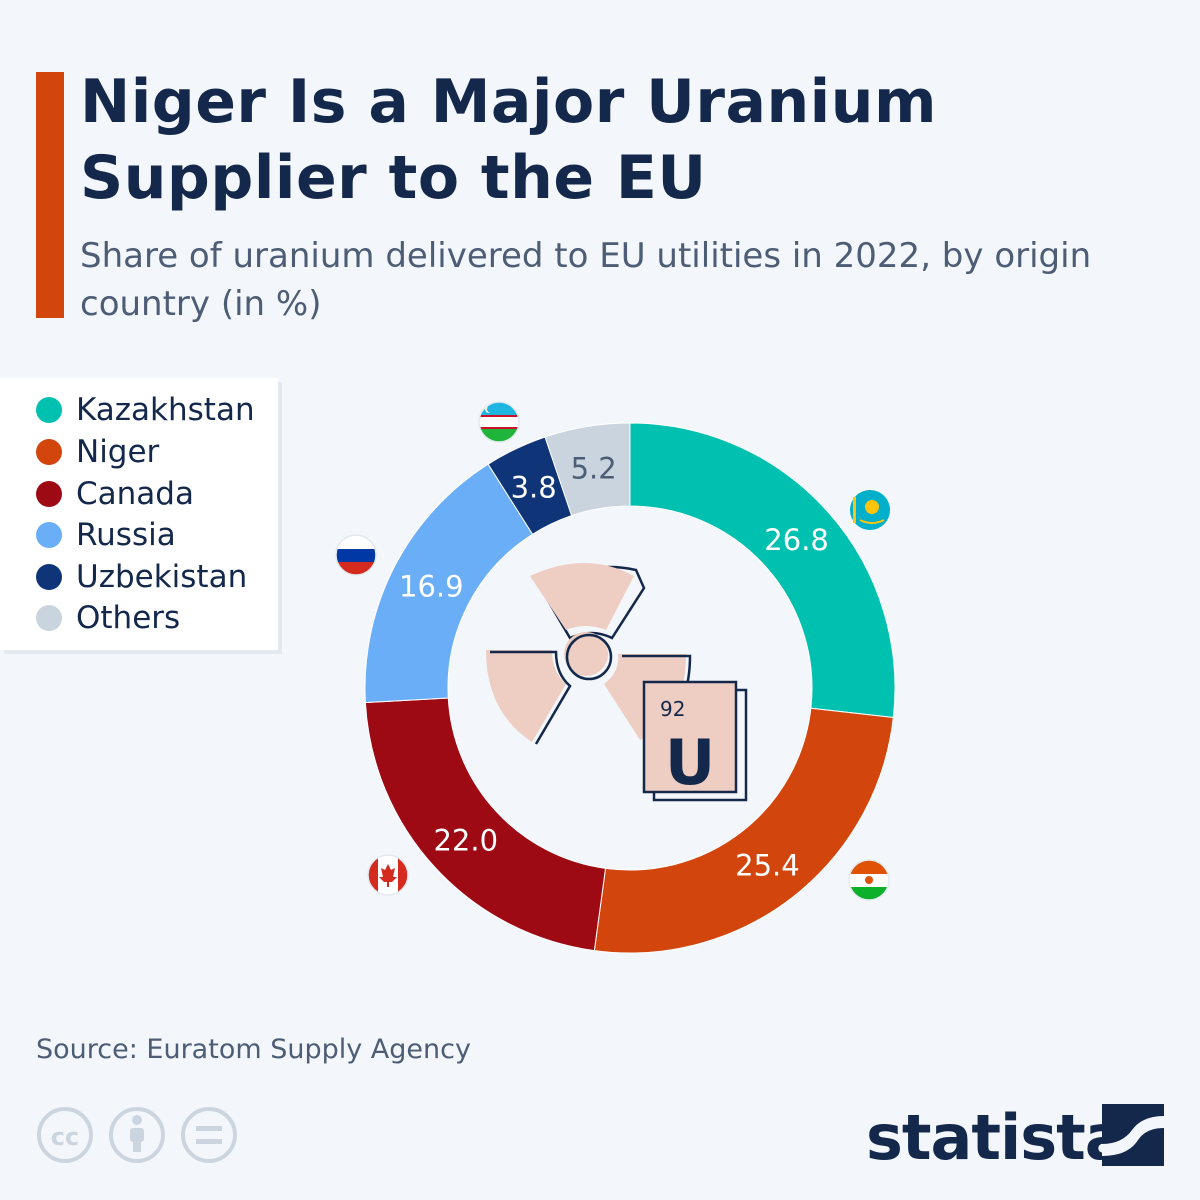 The image size is (1200, 1200). Describe the element at coordinates (162, 577) in the screenshot. I see `legend-label: Uzbekistan` at that location.